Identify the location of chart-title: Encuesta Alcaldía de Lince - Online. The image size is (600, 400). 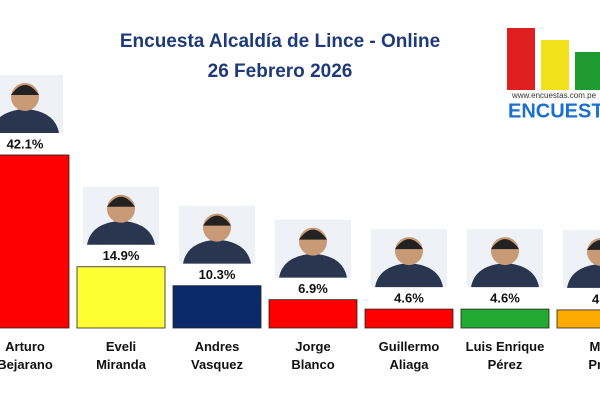
(280, 41).